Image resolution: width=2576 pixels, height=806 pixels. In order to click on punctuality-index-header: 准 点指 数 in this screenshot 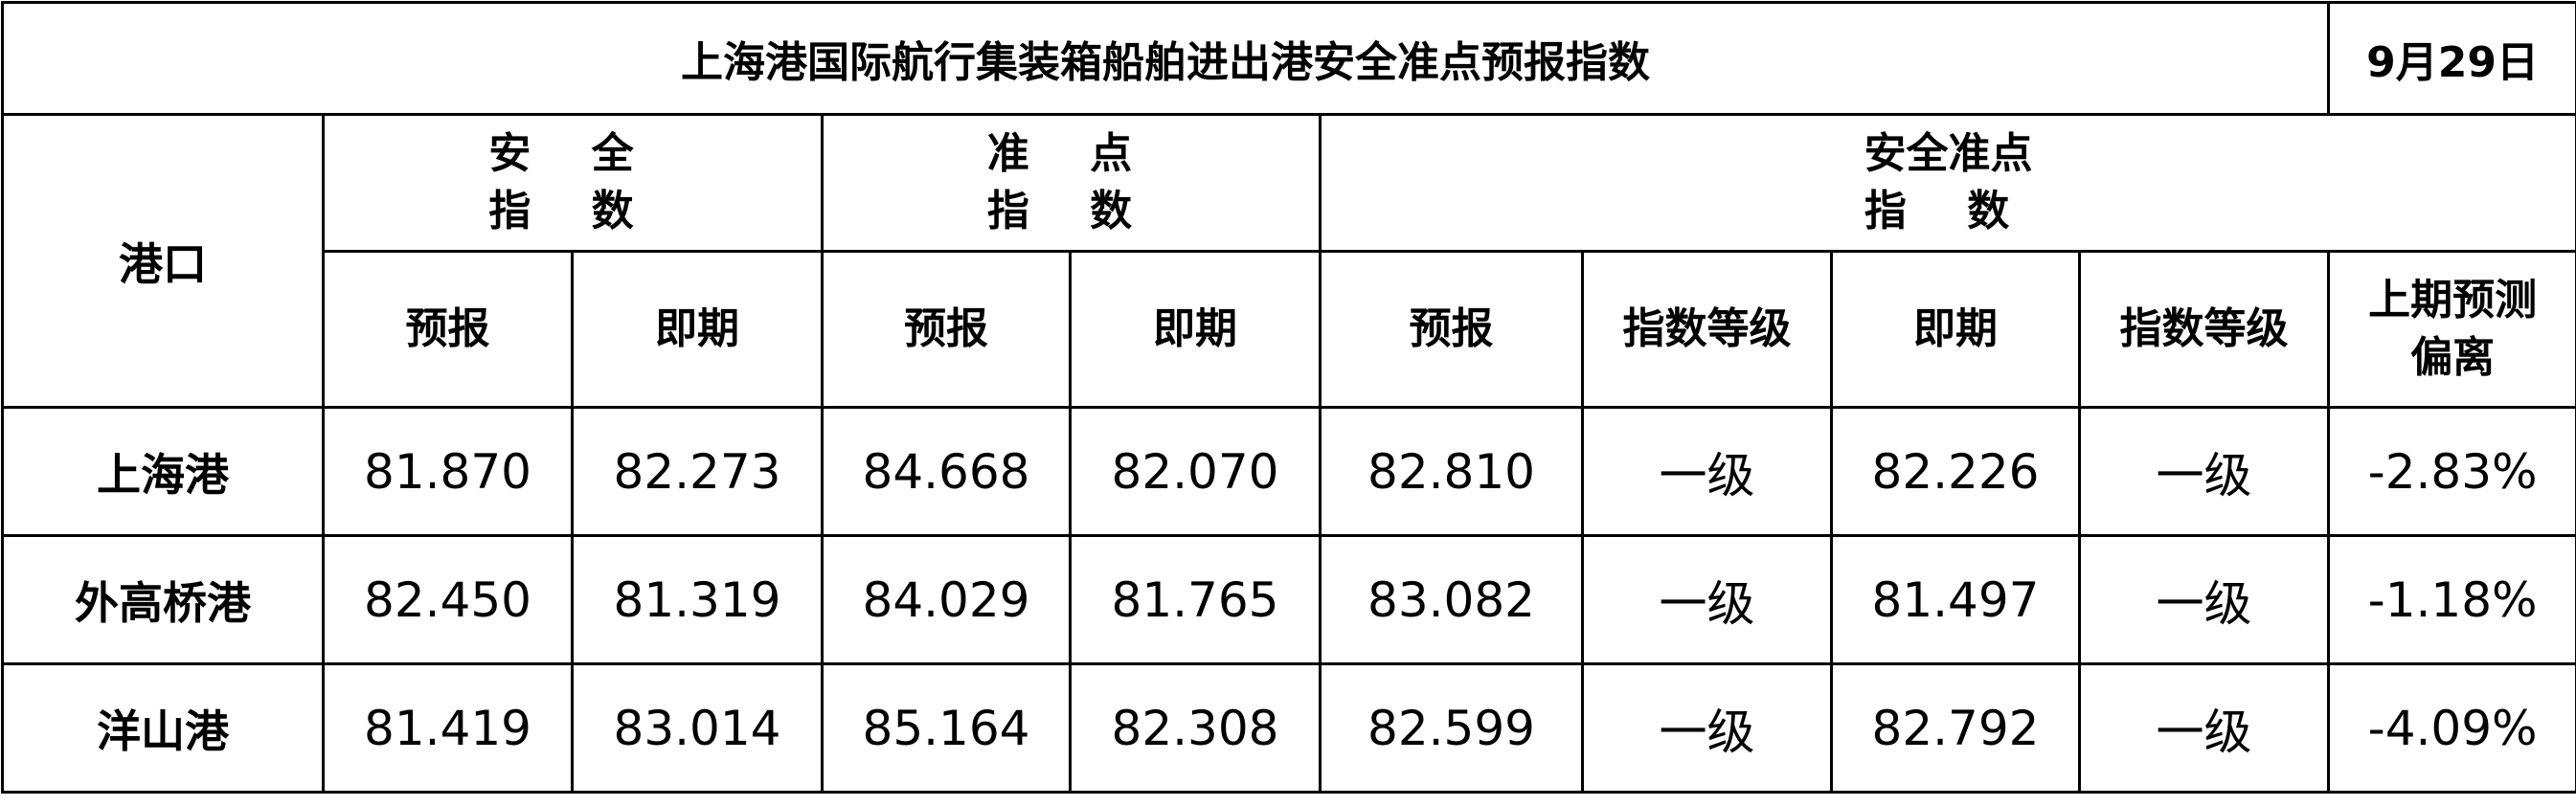, I will do `click(1072, 183)`.